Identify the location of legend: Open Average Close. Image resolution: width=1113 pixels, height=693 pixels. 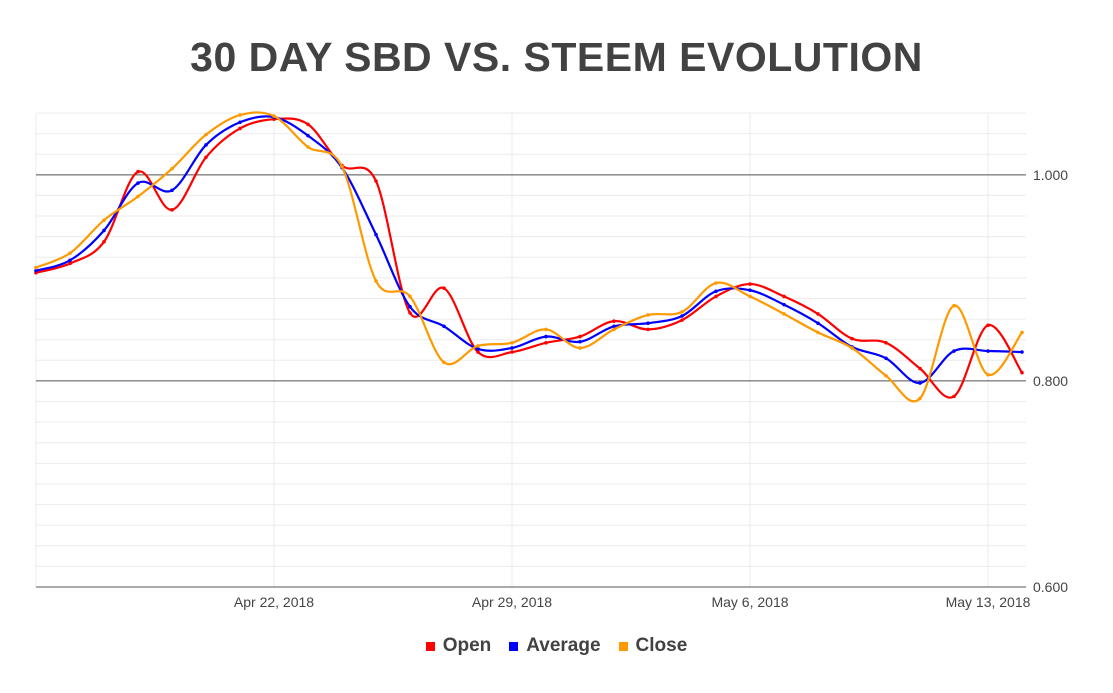
(556, 646).